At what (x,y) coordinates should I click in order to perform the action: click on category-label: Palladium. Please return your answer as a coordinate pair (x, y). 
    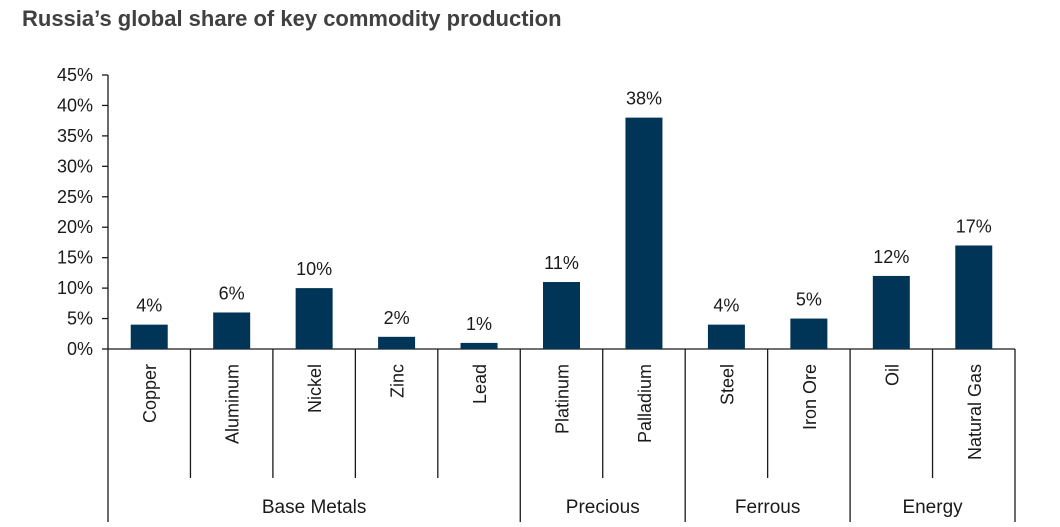
    Looking at the image, I should click on (645, 403).